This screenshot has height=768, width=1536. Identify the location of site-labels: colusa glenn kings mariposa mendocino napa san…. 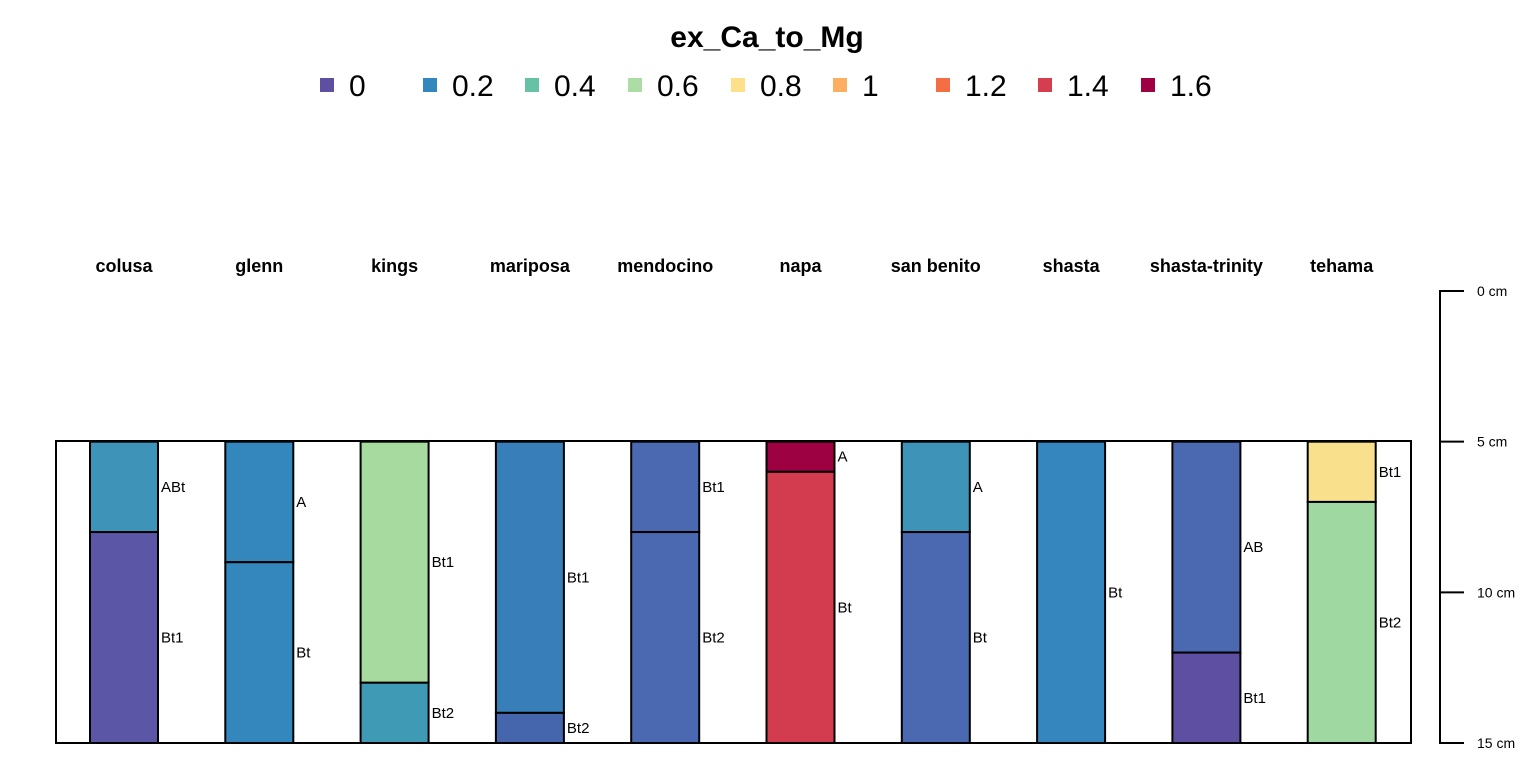
(734, 266).